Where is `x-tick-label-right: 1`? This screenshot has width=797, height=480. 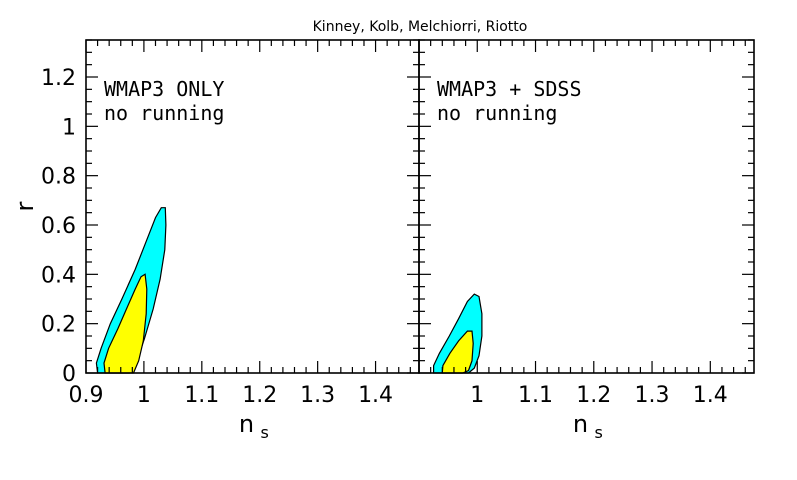
x-tick-label-right: 1 is located at coordinates (477, 395).